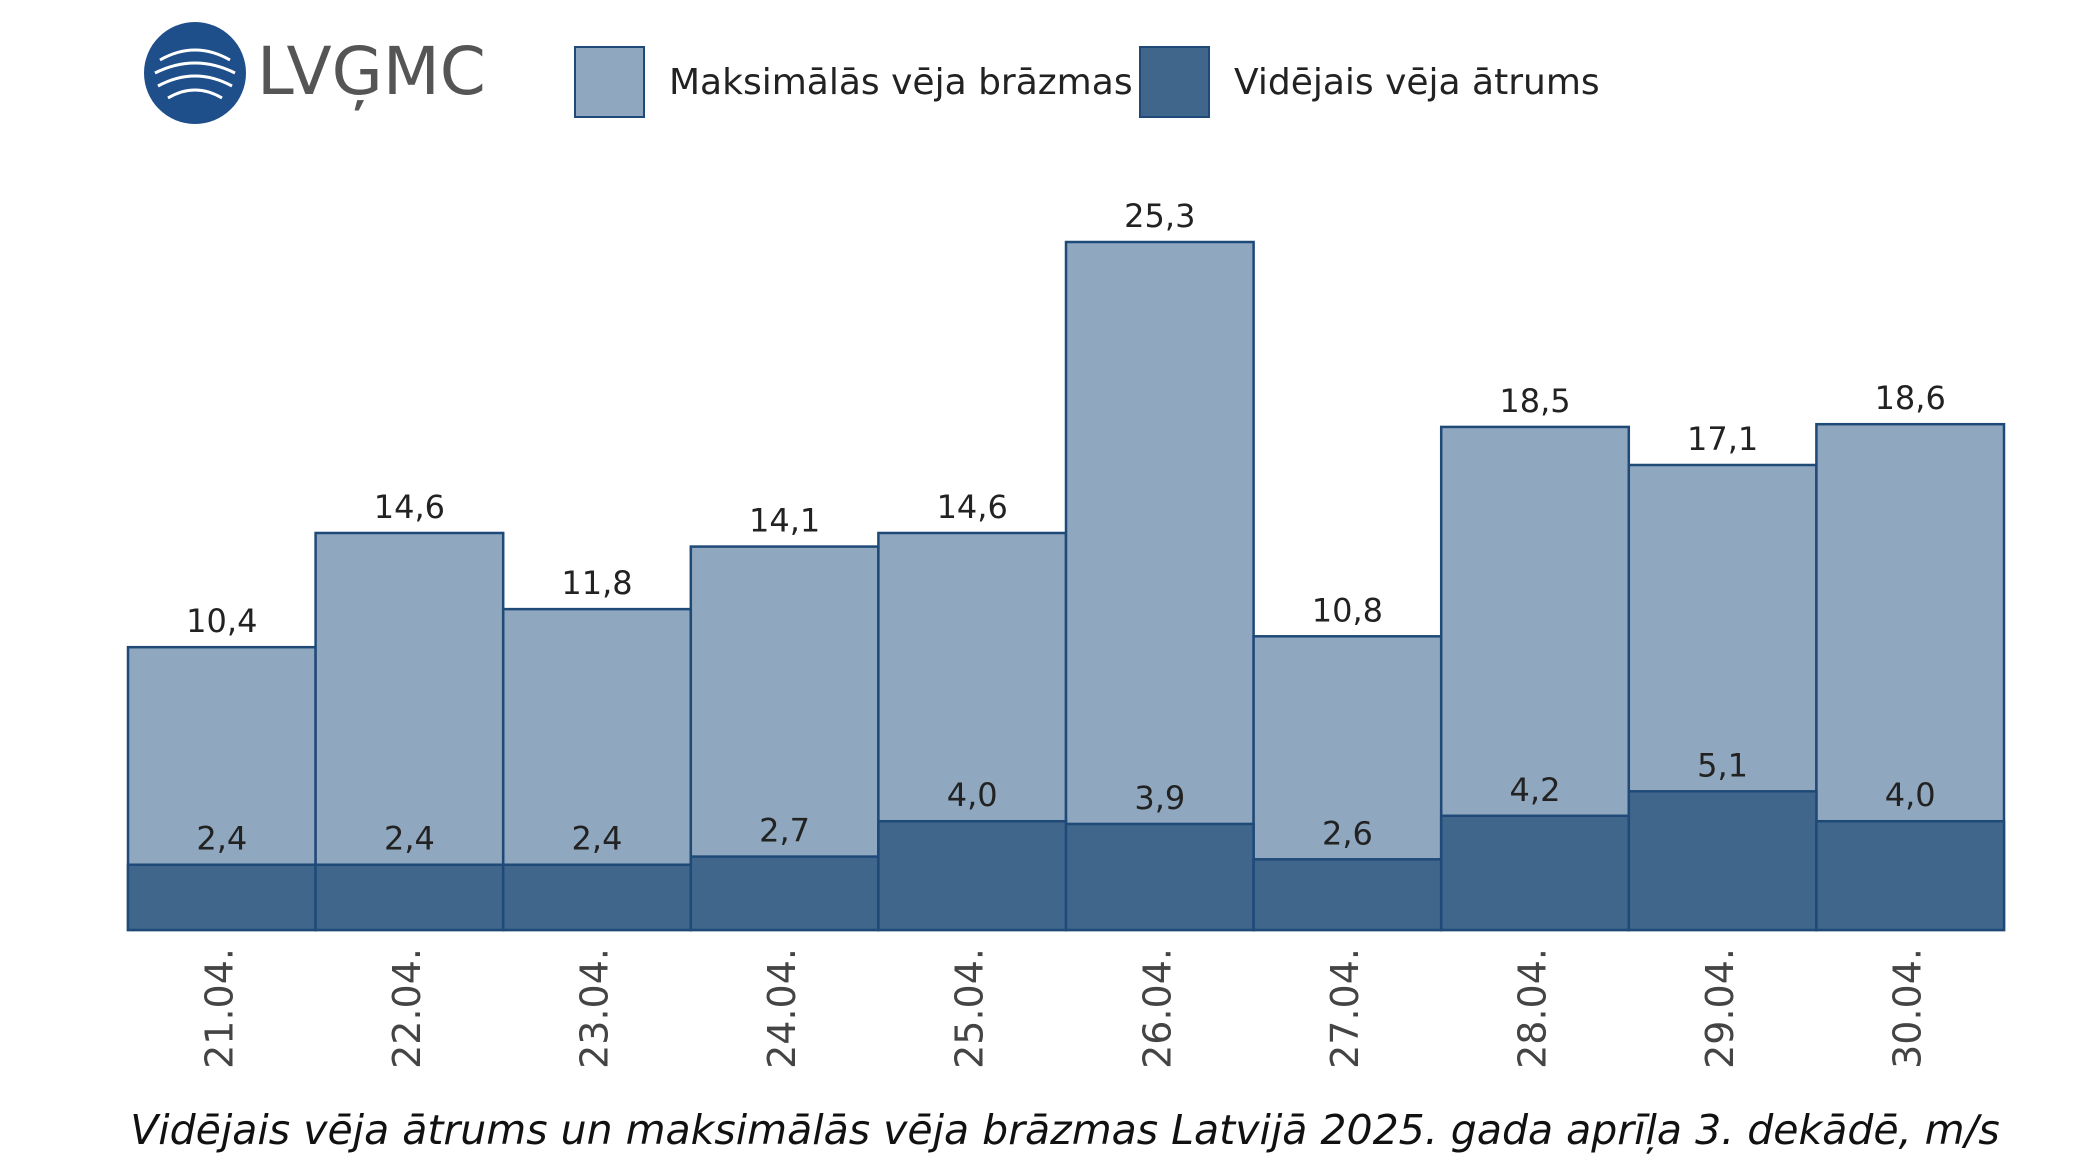  Describe the element at coordinates (371, 71) in the screenshot. I see `logo-text: LVĢMC` at that location.